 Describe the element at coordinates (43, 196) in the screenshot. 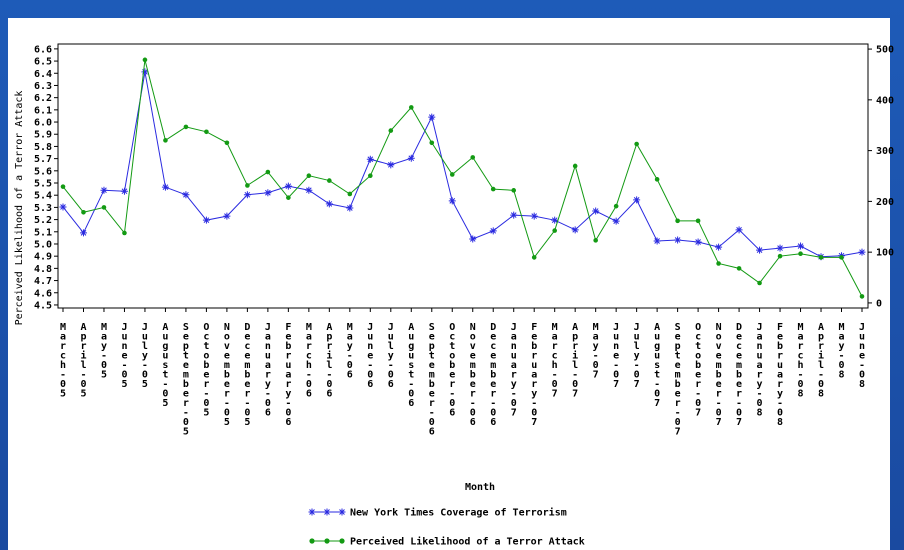

I see `y-tick-label: 5.4` at that location.